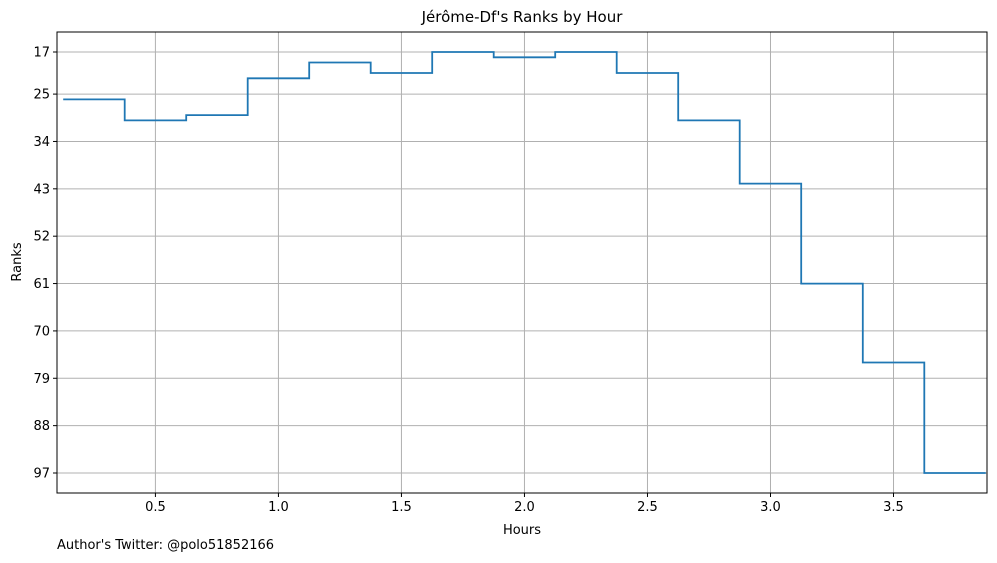 The height and width of the screenshot is (563, 997). Describe the element at coordinates (41, 379) in the screenshot. I see `y-tick-label: 79` at that location.